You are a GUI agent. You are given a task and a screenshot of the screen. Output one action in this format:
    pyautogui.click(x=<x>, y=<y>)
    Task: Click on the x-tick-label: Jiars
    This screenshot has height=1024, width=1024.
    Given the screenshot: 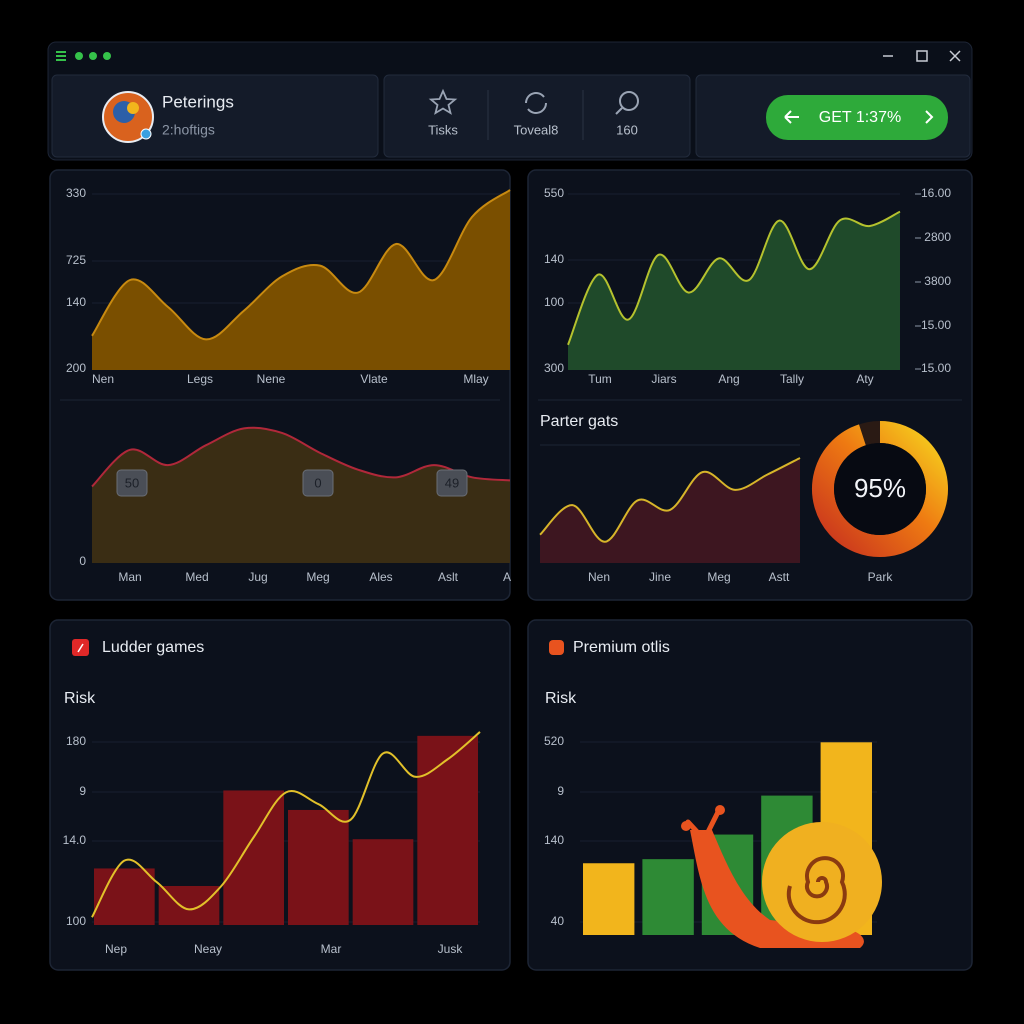 What is the action you would take?
    pyautogui.click(x=663, y=379)
    